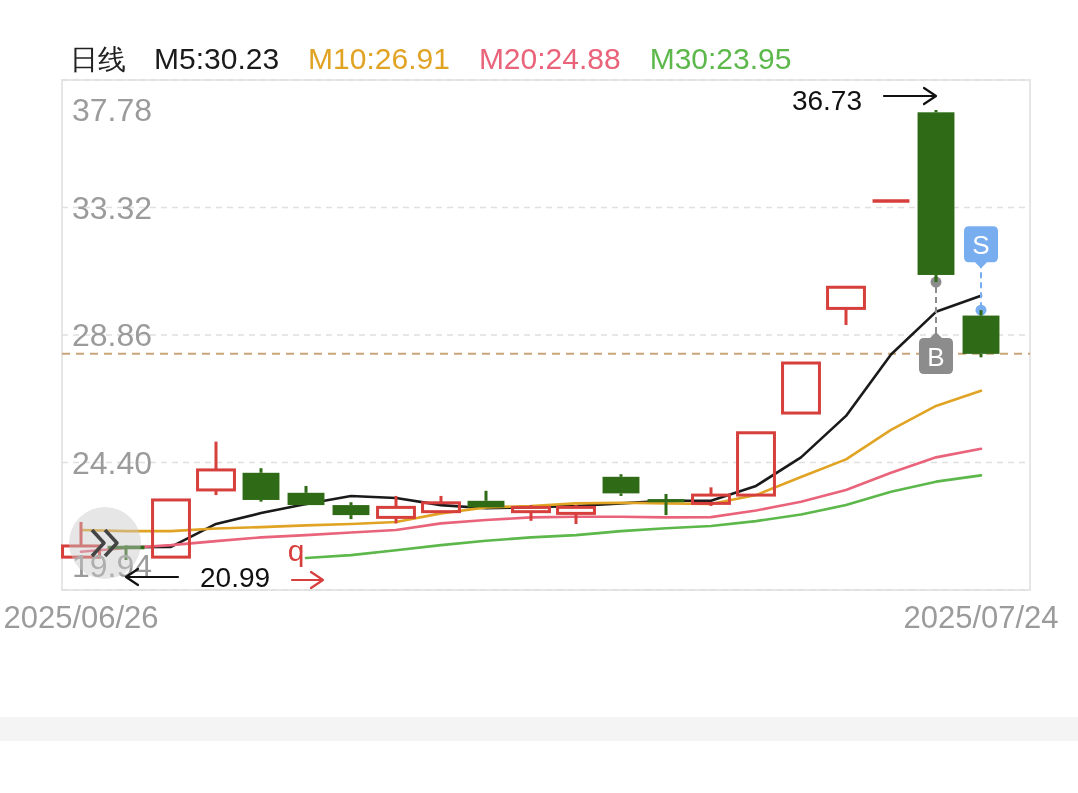 The height and width of the screenshot is (793, 1078). I want to click on x-tick-label: 2025/07/24, so click(981, 617).